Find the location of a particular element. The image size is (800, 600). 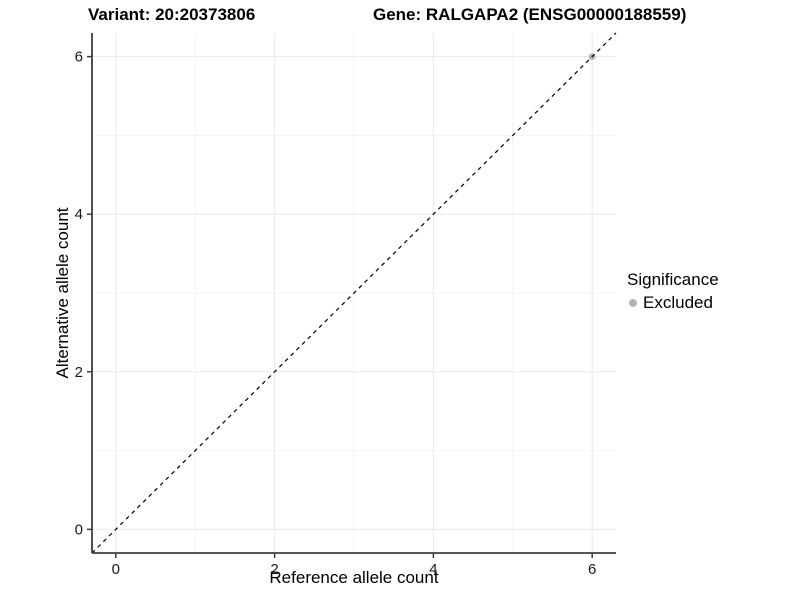

legend-point-icon is located at coordinates (633, 303).